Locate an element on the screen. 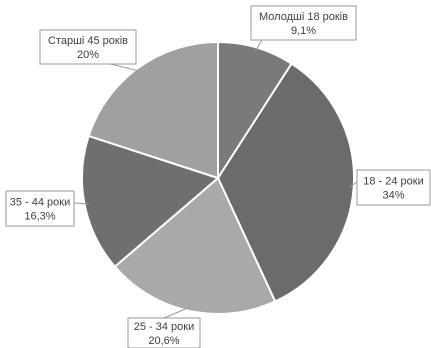 Image resolution: width=431 pixels, height=348 pixels. slice-category-label: 25 - 34 роки is located at coordinates (164, 327).